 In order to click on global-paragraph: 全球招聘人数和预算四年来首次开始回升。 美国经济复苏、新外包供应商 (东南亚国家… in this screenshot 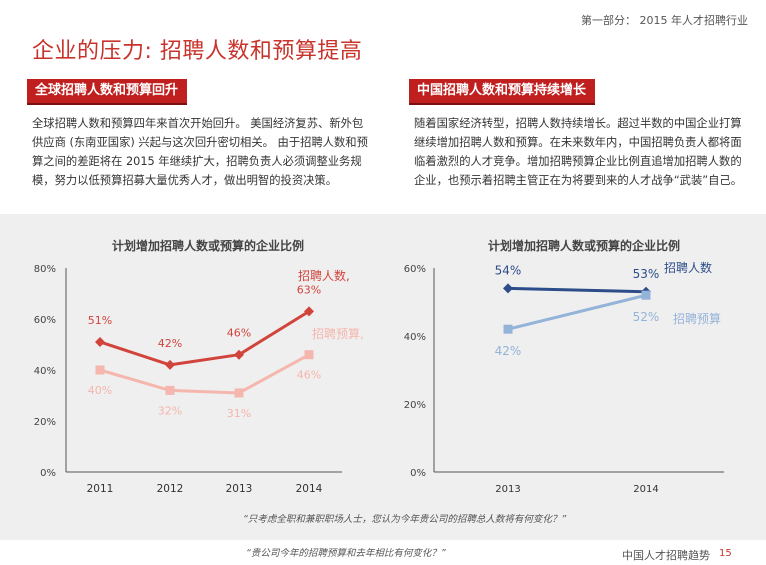, I will do `click(200, 152)`.